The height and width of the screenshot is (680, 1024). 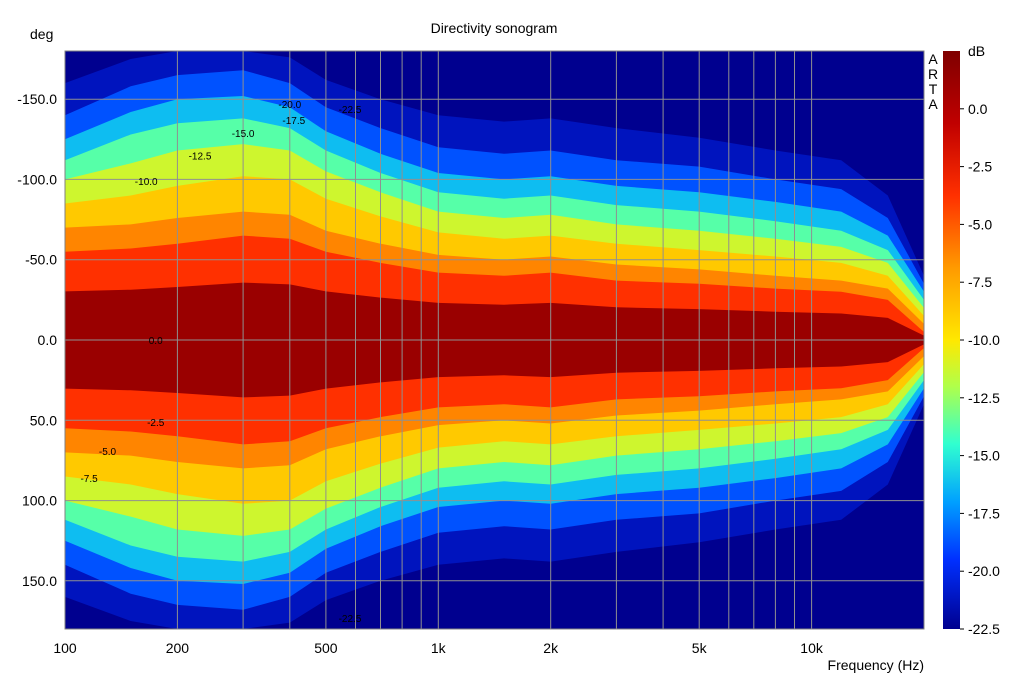 What do you see at coordinates (39, 581) in the screenshot?
I see `y-tick-label: 150.0` at bounding box center [39, 581].